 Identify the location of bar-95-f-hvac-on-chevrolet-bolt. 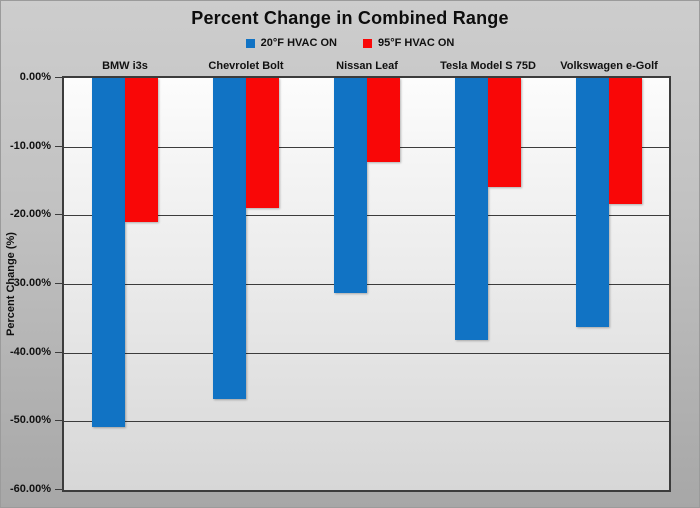
(262, 143).